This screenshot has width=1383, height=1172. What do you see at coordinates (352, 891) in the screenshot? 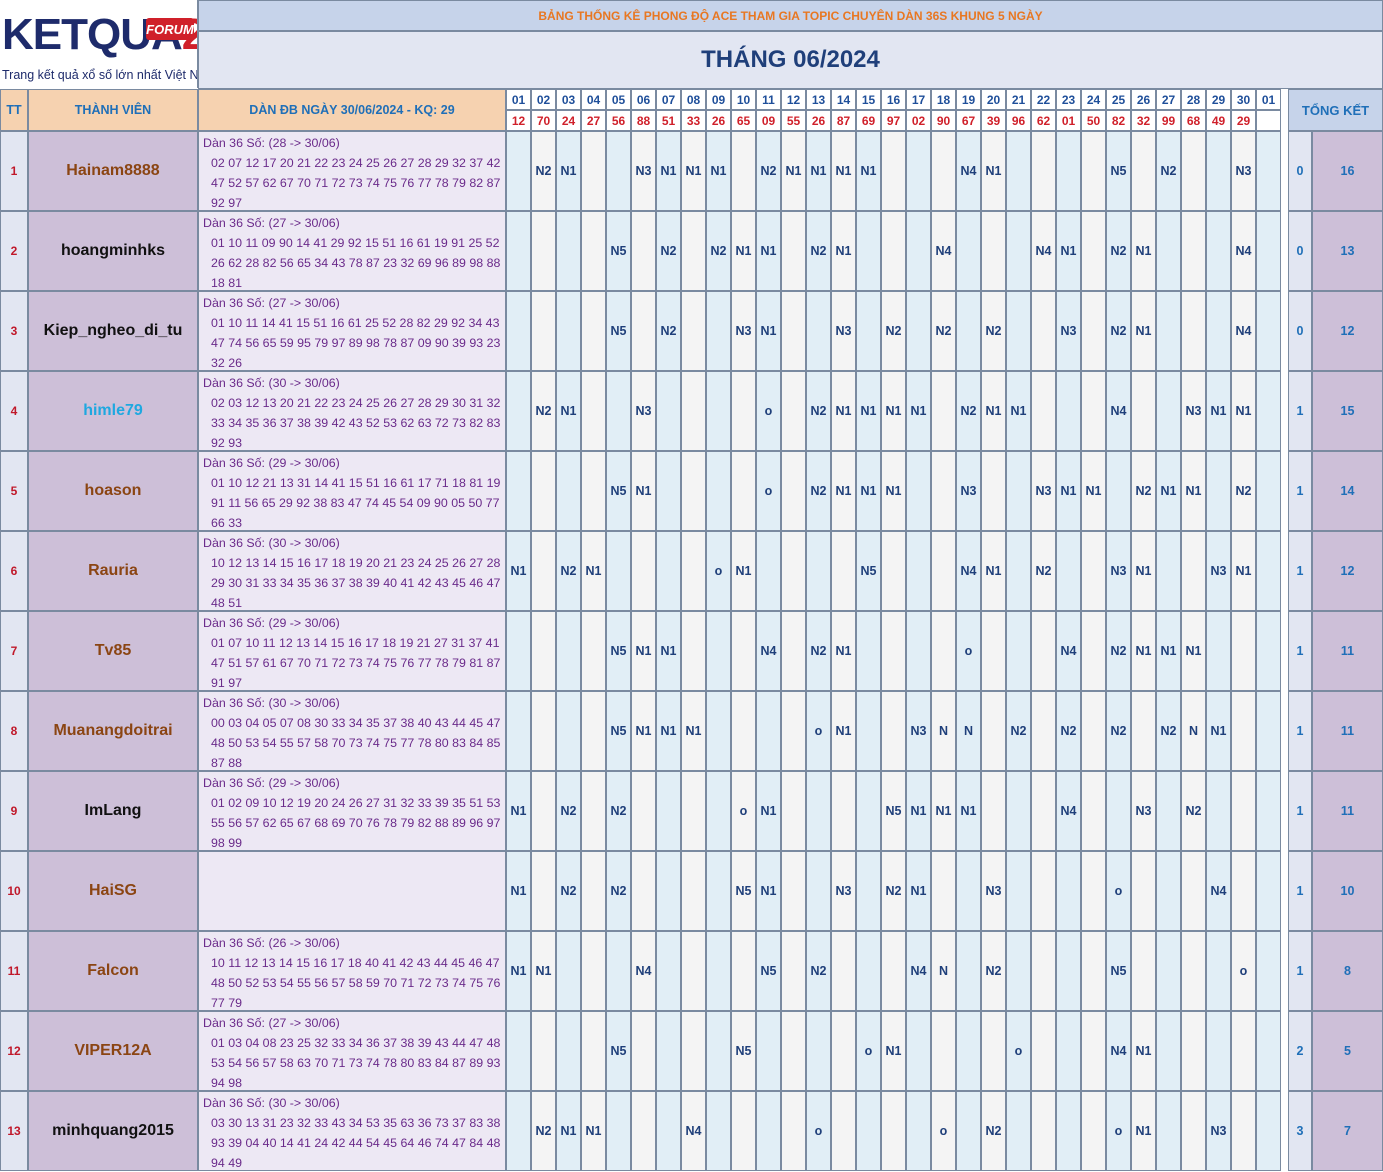
I see `dan-numbers` at bounding box center [352, 891].